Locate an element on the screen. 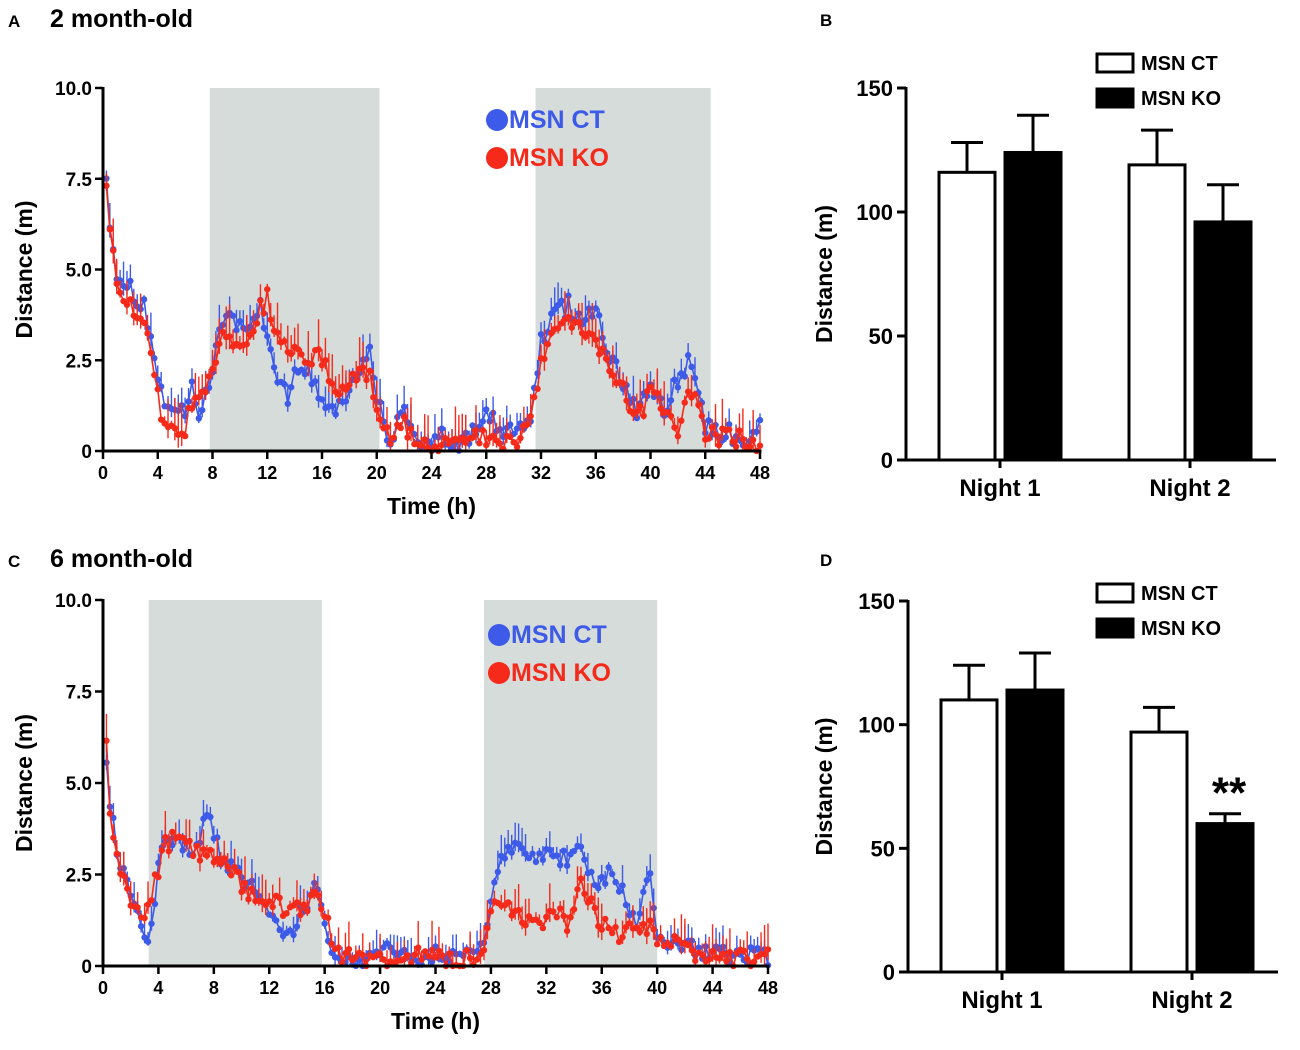  significance-marker: ** is located at coordinates (1229, 793).